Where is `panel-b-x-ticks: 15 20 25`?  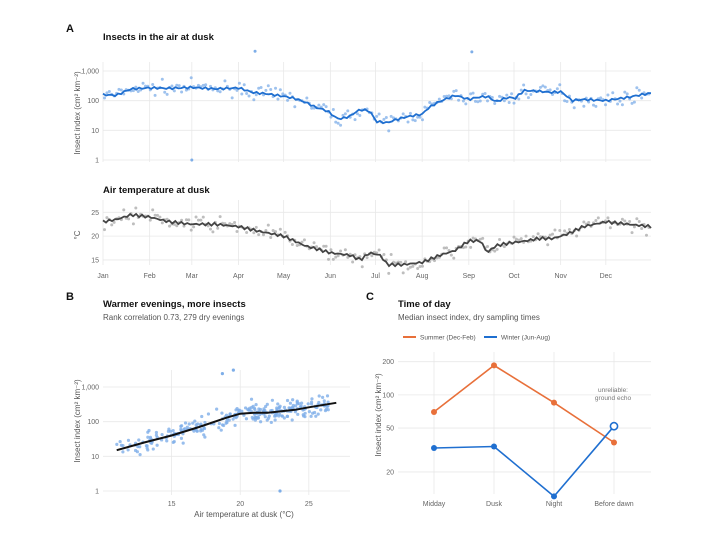 panel-b-x-ticks: 15 20 25 is located at coordinates (240, 504).